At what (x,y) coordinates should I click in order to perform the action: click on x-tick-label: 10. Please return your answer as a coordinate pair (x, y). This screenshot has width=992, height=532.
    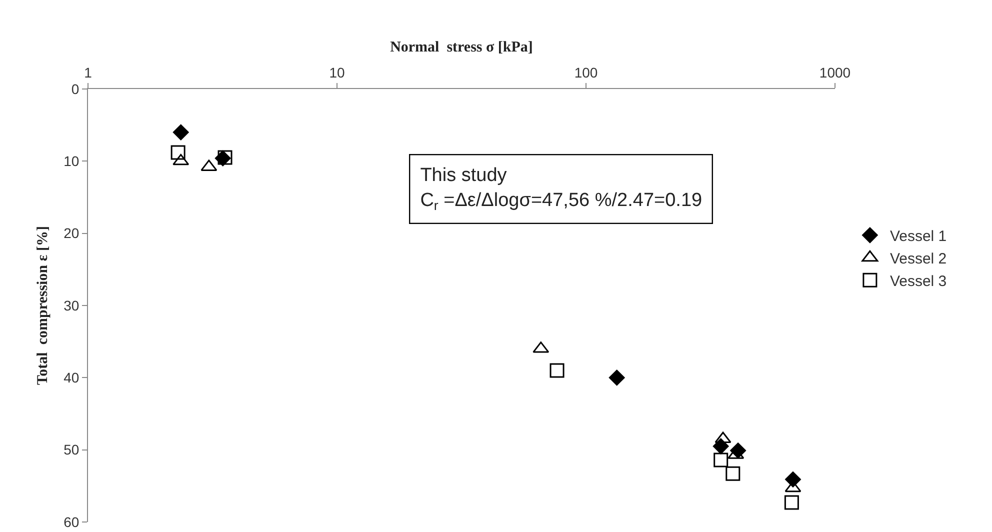
    Looking at the image, I should click on (337, 72).